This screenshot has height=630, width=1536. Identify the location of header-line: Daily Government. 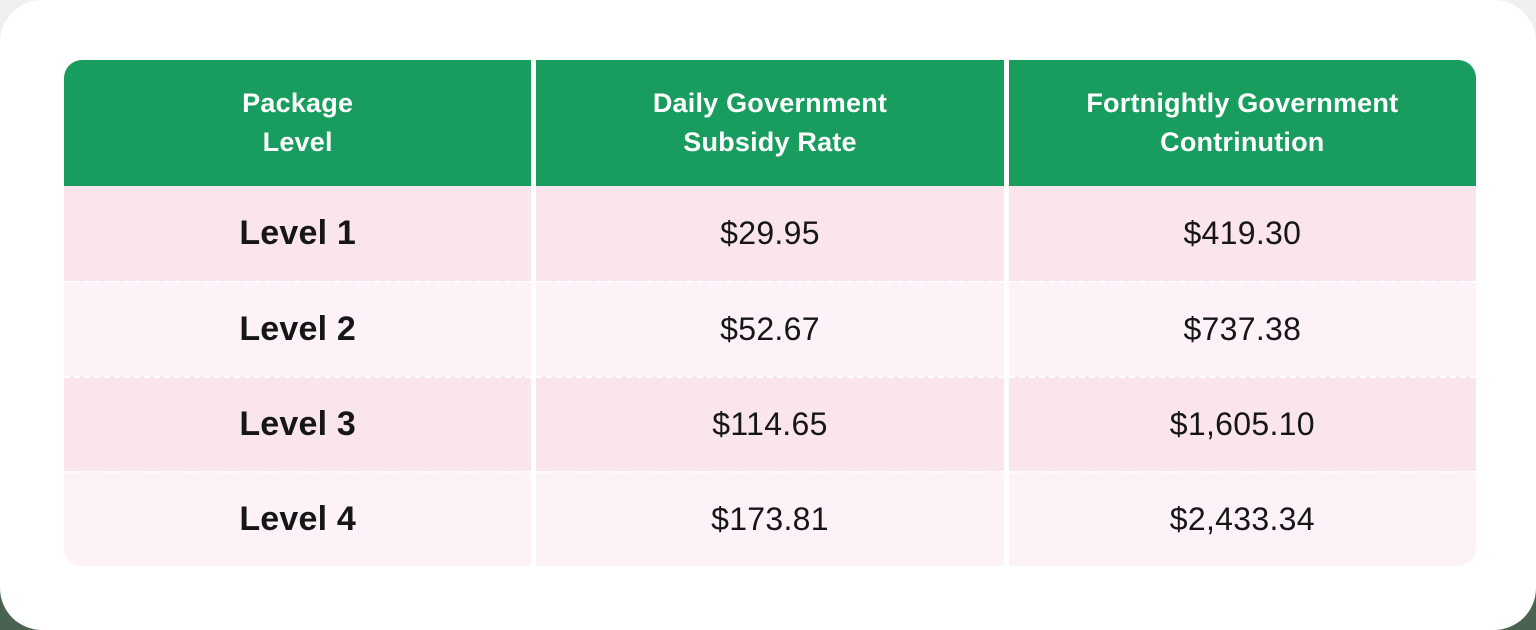
(770, 102).